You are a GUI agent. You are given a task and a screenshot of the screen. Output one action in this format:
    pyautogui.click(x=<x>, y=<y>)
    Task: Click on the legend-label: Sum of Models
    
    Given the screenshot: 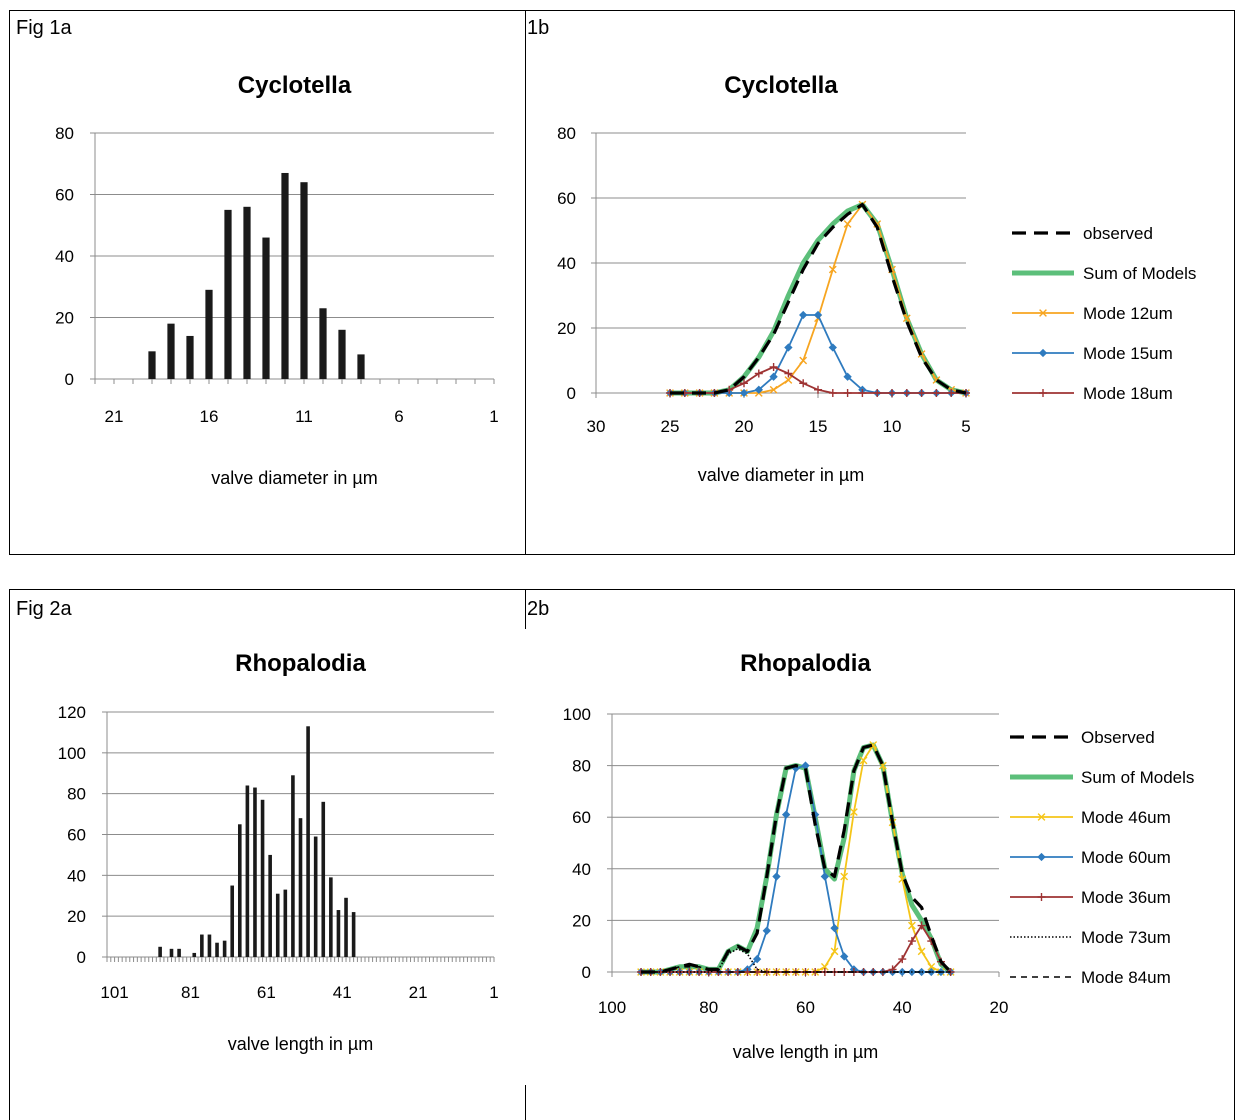 What is the action you would take?
    pyautogui.click(x=1139, y=273)
    